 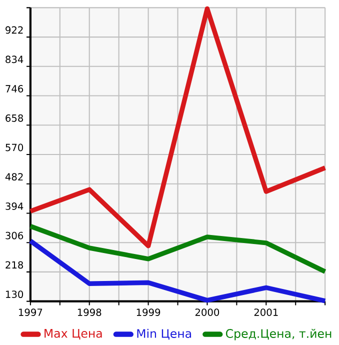 I want to click on legend-label: Max Цена, so click(x=73, y=334).